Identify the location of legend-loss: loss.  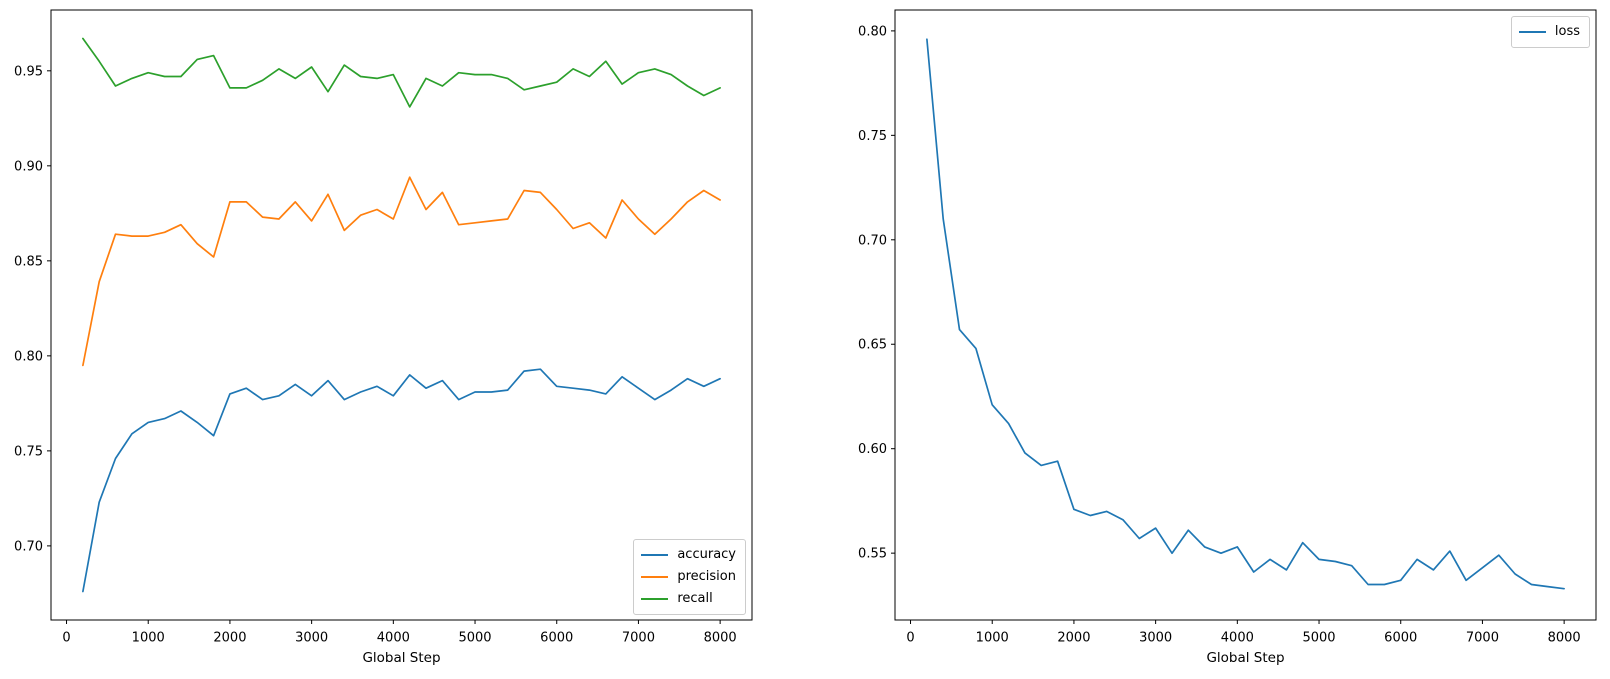
(1550, 32).